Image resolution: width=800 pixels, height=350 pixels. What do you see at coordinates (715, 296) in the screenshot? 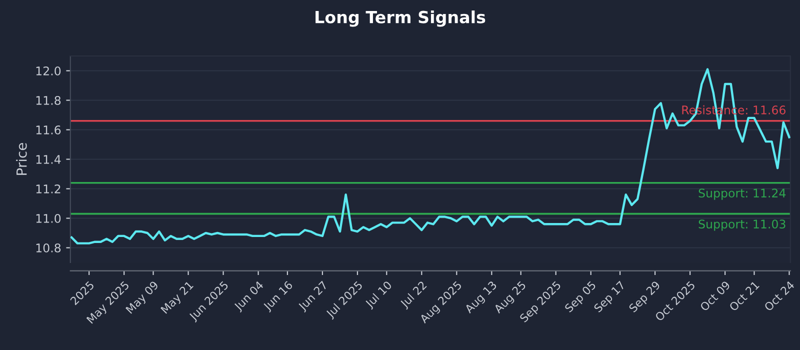
I see `x-tick-label: Oct 09` at bounding box center [715, 296].